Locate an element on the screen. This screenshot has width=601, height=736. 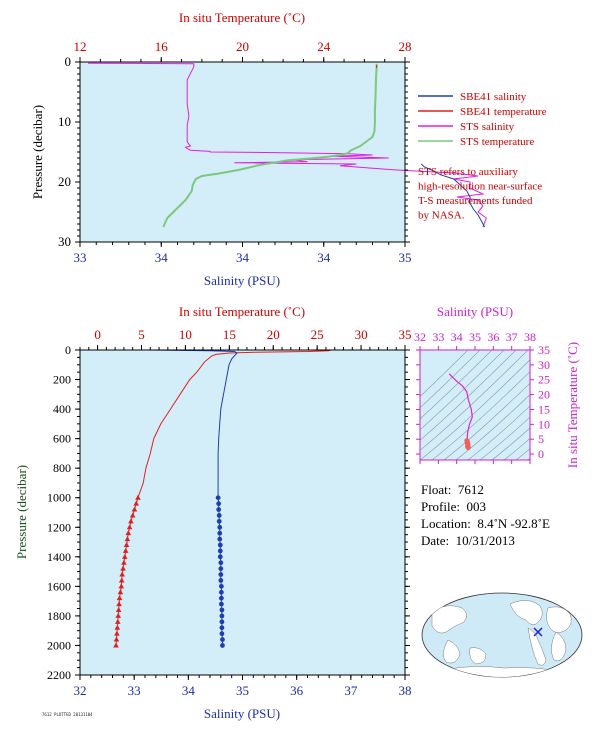
near-surface-pressure-tick-label: 0 is located at coordinates (68, 61).